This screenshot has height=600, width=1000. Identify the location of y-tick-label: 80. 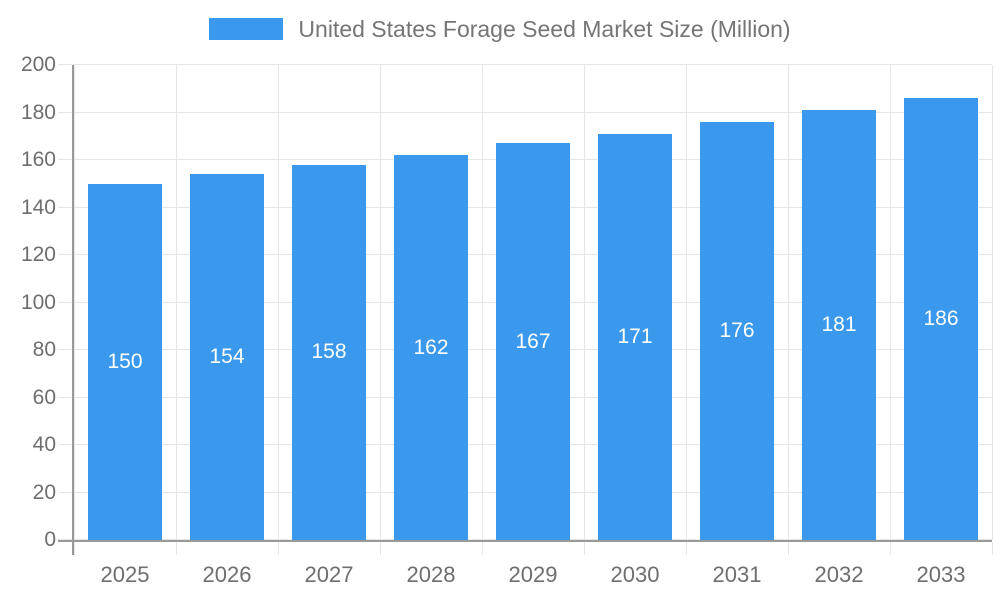
(44, 349).